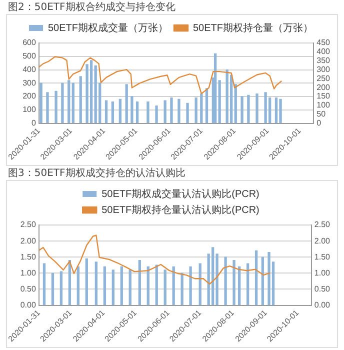  What do you see at coordinates (323, 78) in the screenshot?
I see `y2-tick-label: 250` at bounding box center [323, 78].